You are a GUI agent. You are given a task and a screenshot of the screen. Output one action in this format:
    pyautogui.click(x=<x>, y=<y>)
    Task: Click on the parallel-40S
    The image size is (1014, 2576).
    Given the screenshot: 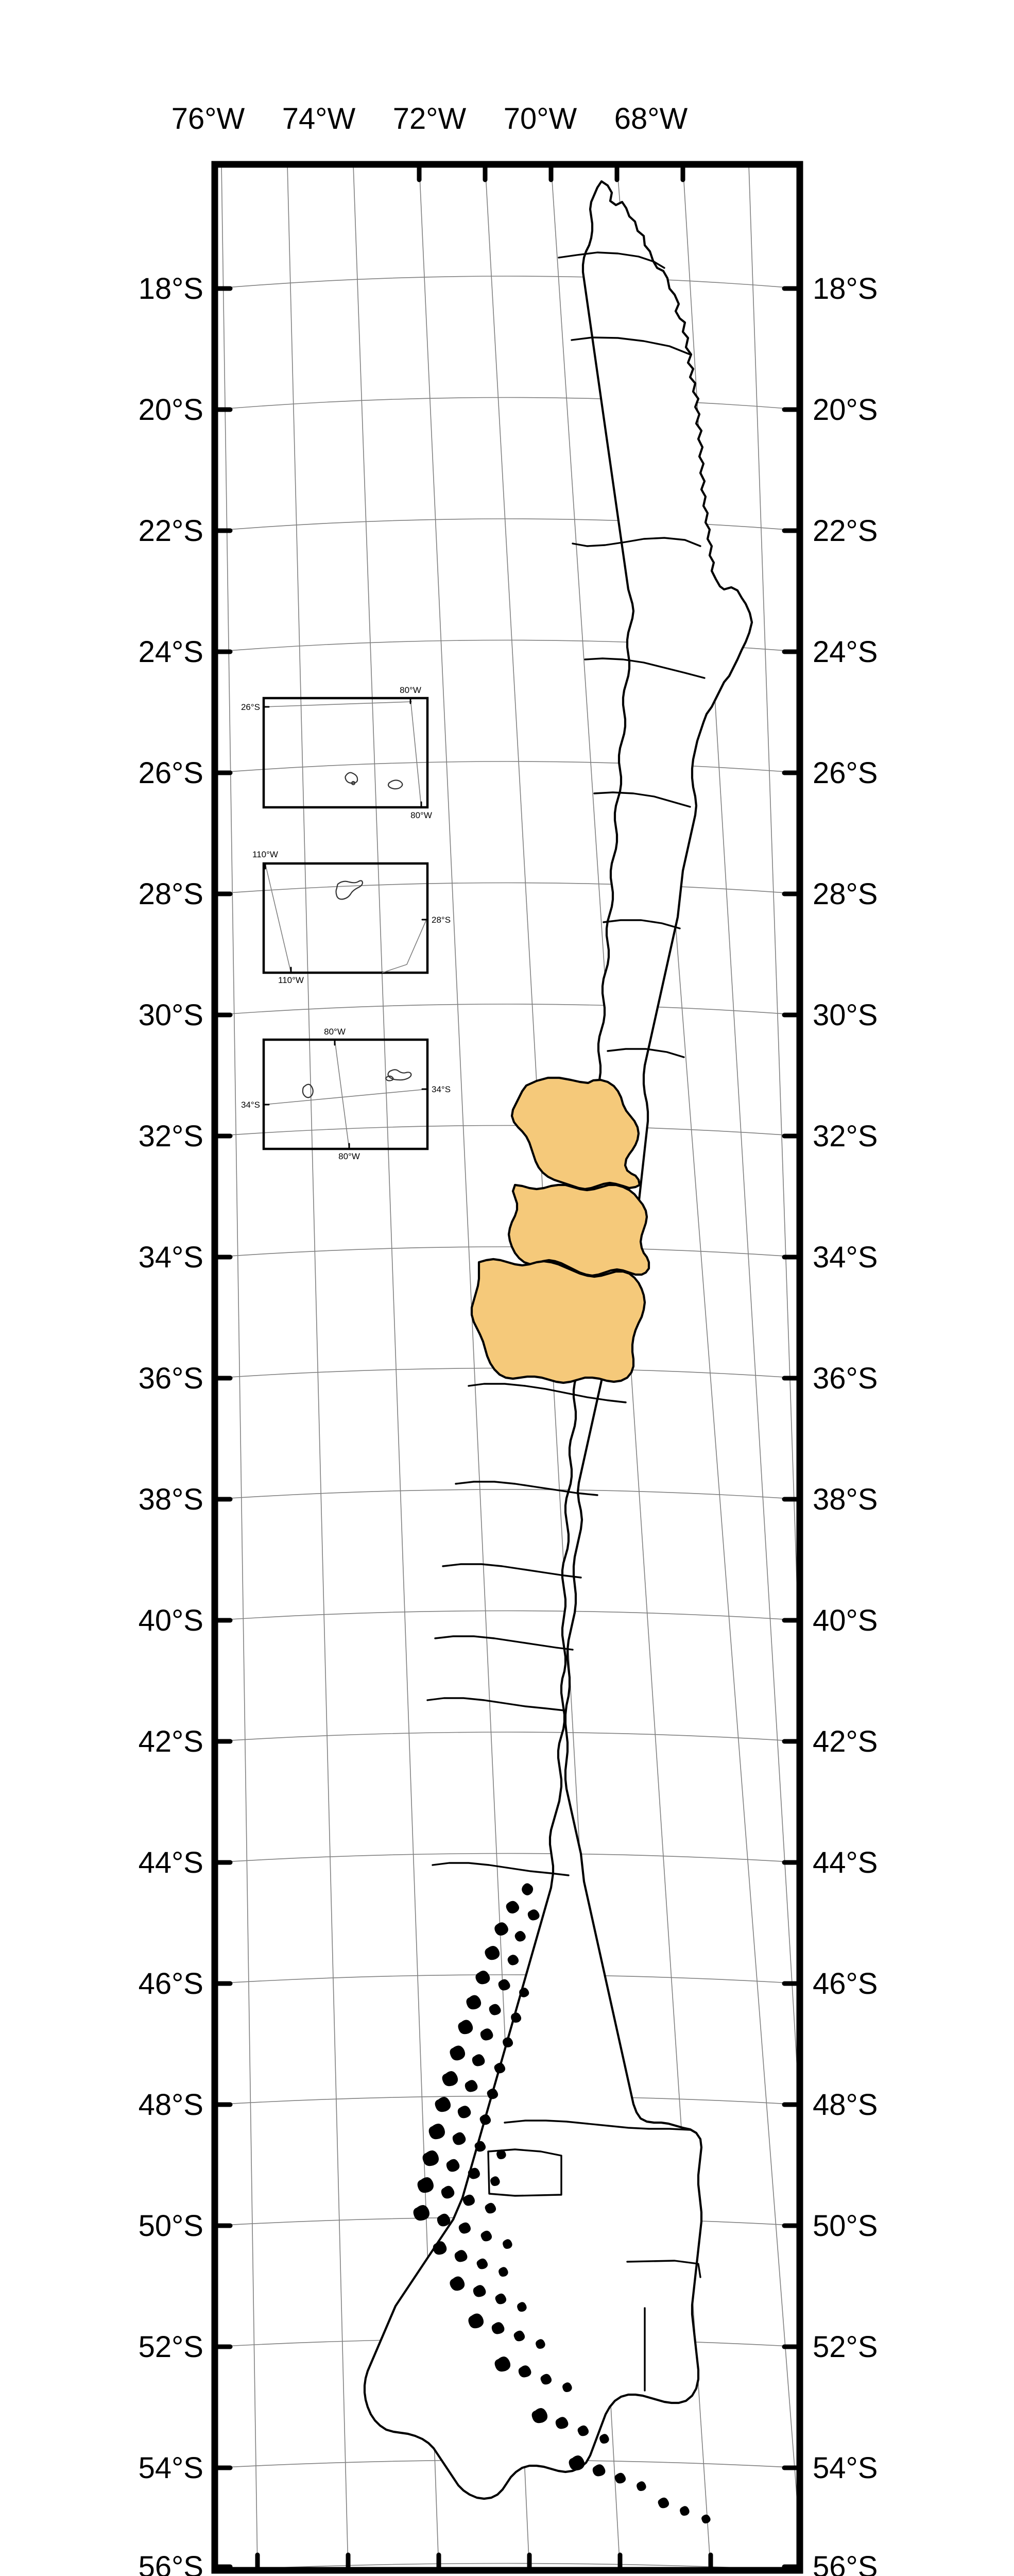 What is the action you would take?
    pyautogui.click(x=508, y=1615)
    